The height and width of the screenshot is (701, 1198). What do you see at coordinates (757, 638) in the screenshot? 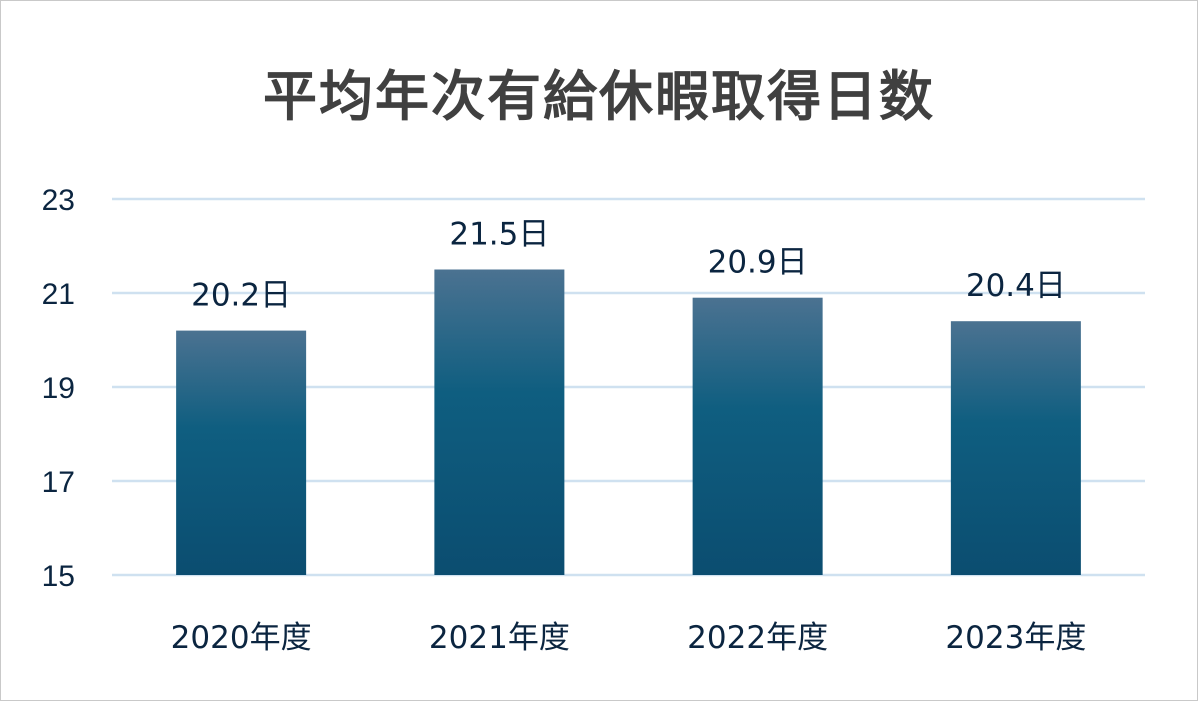
I see `x-category-label: 2022年度` at bounding box center [757, 638].